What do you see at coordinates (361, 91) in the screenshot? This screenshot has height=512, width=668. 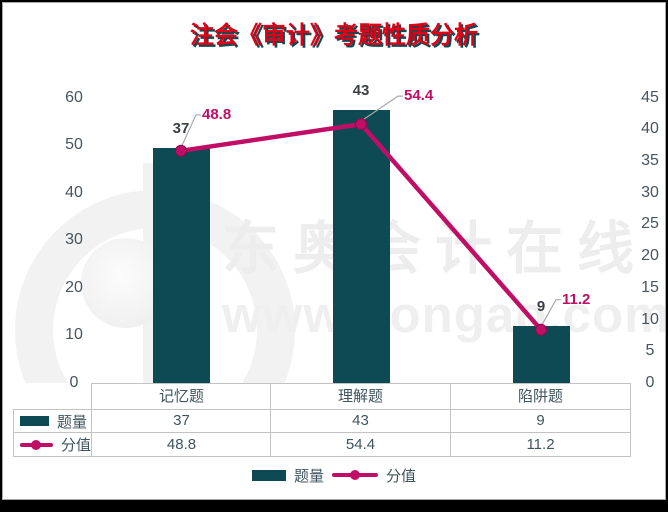 I see `bar-value-label: 43` at bounding box center [361, 91].